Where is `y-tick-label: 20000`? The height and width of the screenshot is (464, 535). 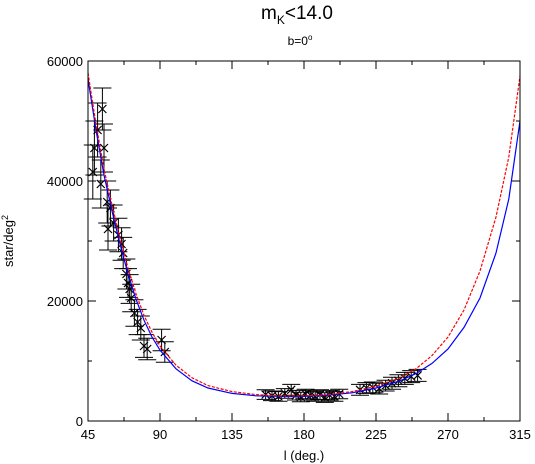 y-tick-label: 20000 is located at coordinates (65, 301).